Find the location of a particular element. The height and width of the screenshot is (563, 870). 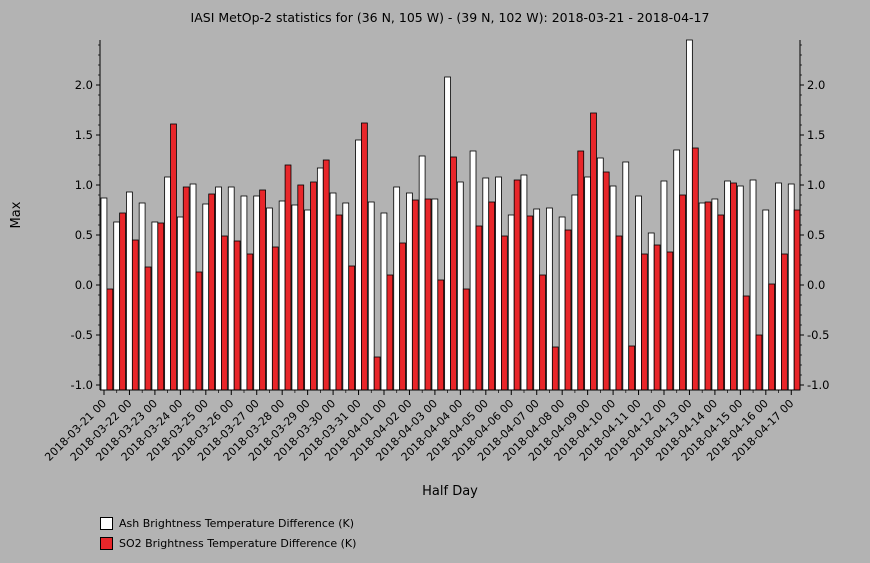

y-tick-label-right-4: 1.0 is located at coordinates (816, 185).